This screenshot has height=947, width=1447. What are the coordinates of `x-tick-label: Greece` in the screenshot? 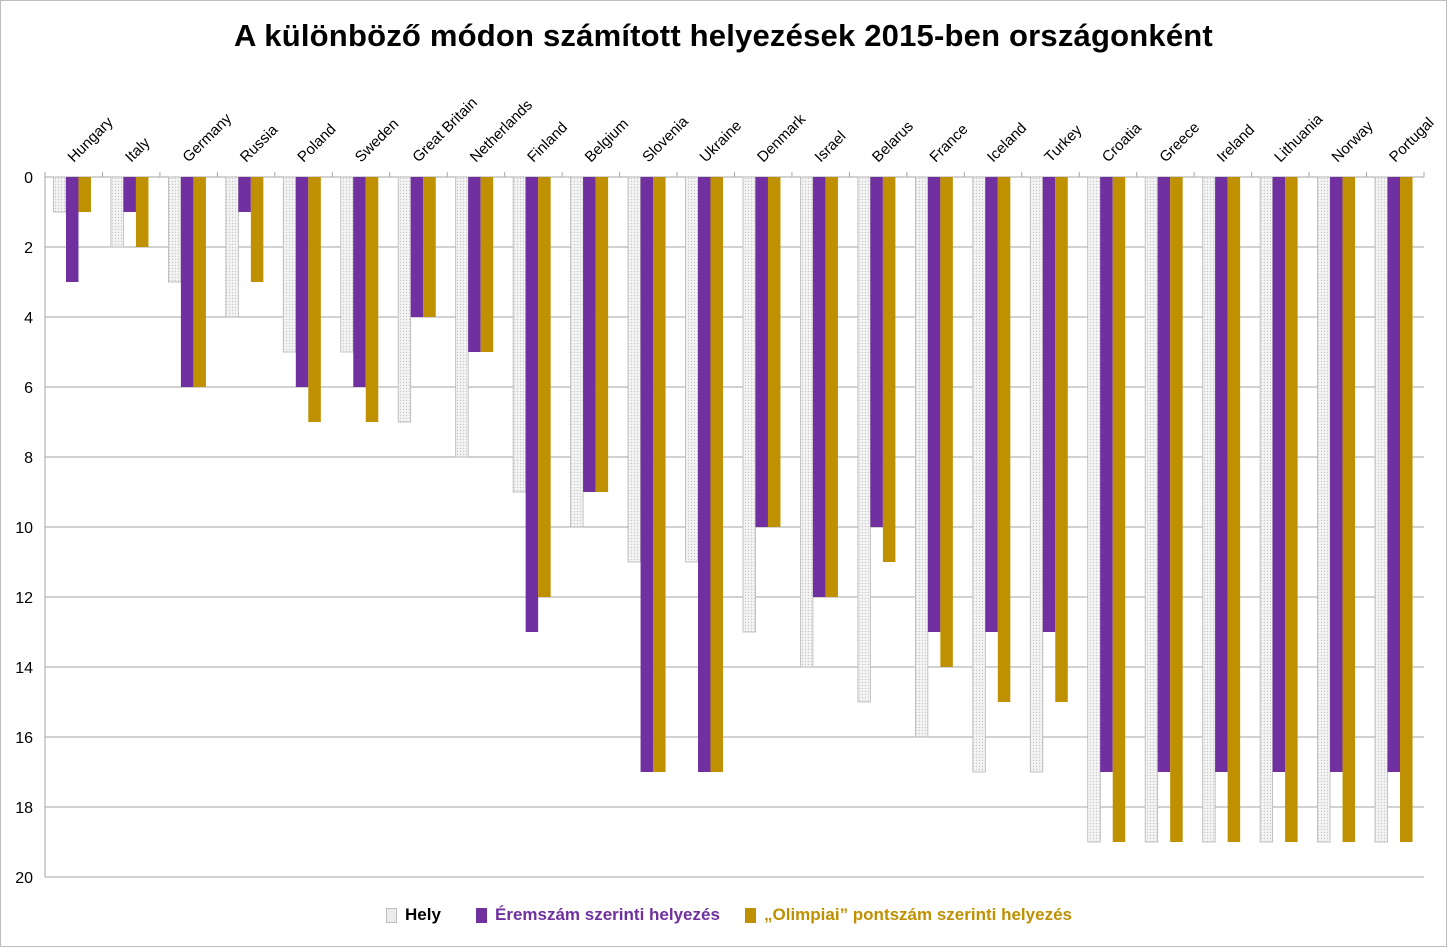 It's located at (1179, 142).